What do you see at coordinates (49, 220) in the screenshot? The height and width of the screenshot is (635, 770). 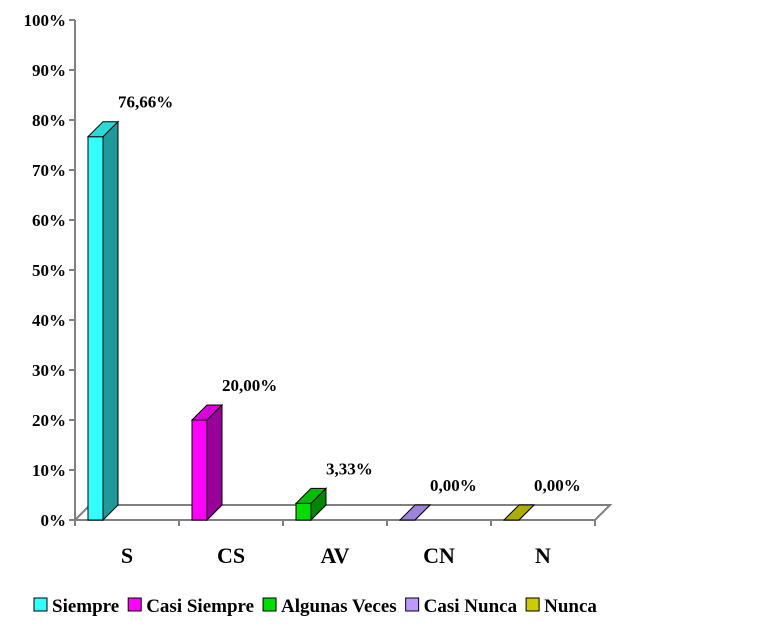 I see `y-tick-label: 60%` at bounding box center [49, 220].